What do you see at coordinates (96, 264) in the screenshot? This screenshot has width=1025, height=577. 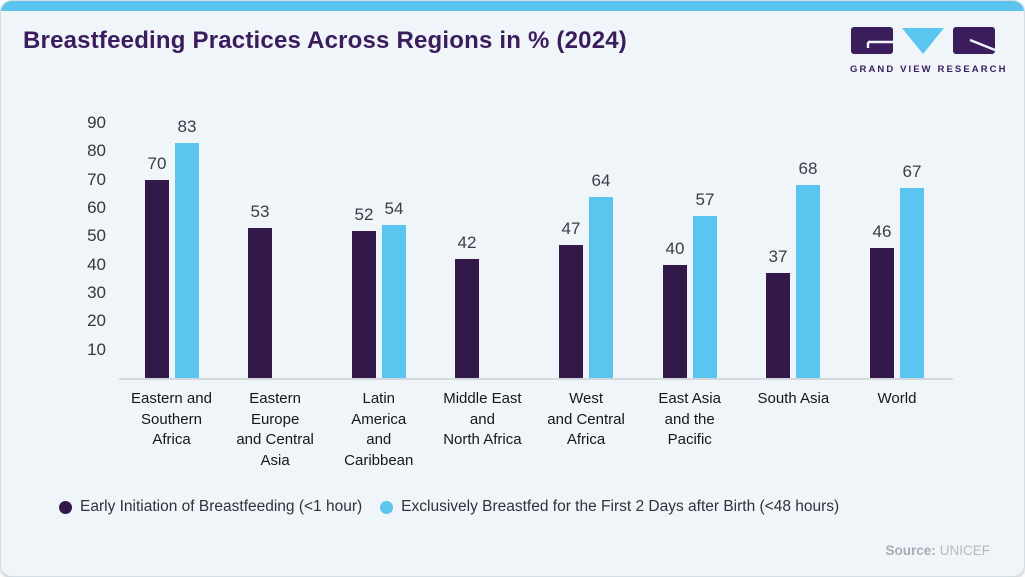 I see `y-axis-tick: 40` at bounding box center [96, 264].